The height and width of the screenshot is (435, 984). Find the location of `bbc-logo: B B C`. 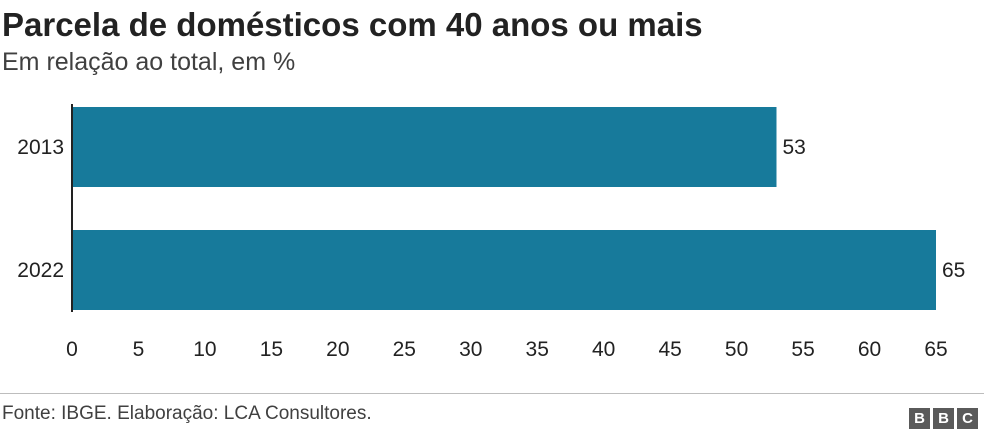

bbc-logo: B B C is located at coordinates (943, 418).